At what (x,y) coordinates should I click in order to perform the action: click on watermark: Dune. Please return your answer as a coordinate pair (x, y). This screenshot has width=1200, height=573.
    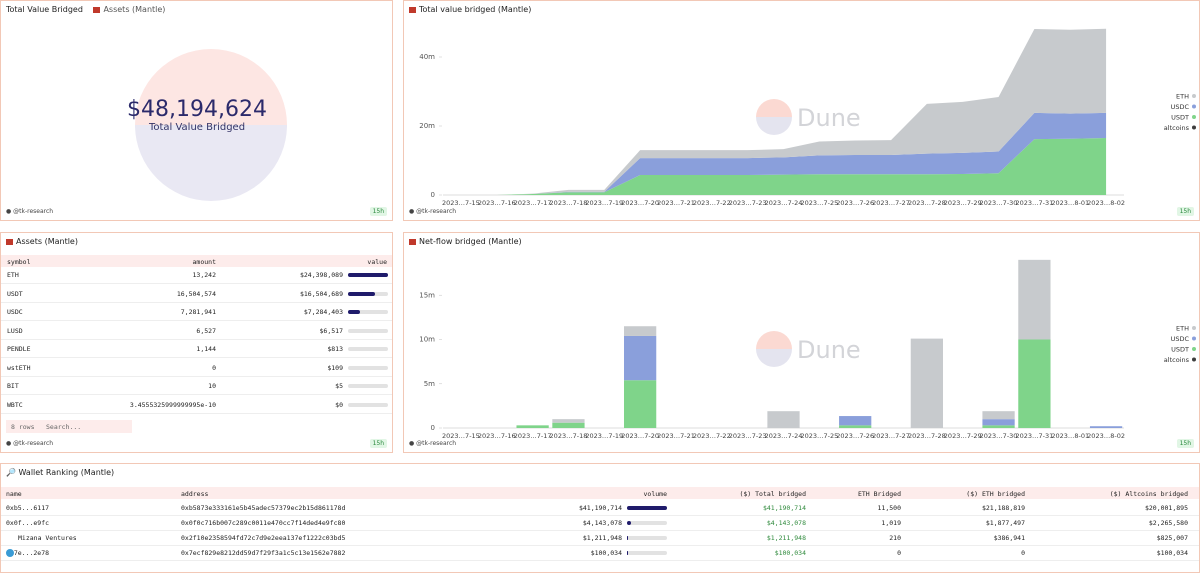
    Looking at the image, I should click on (829, 350).